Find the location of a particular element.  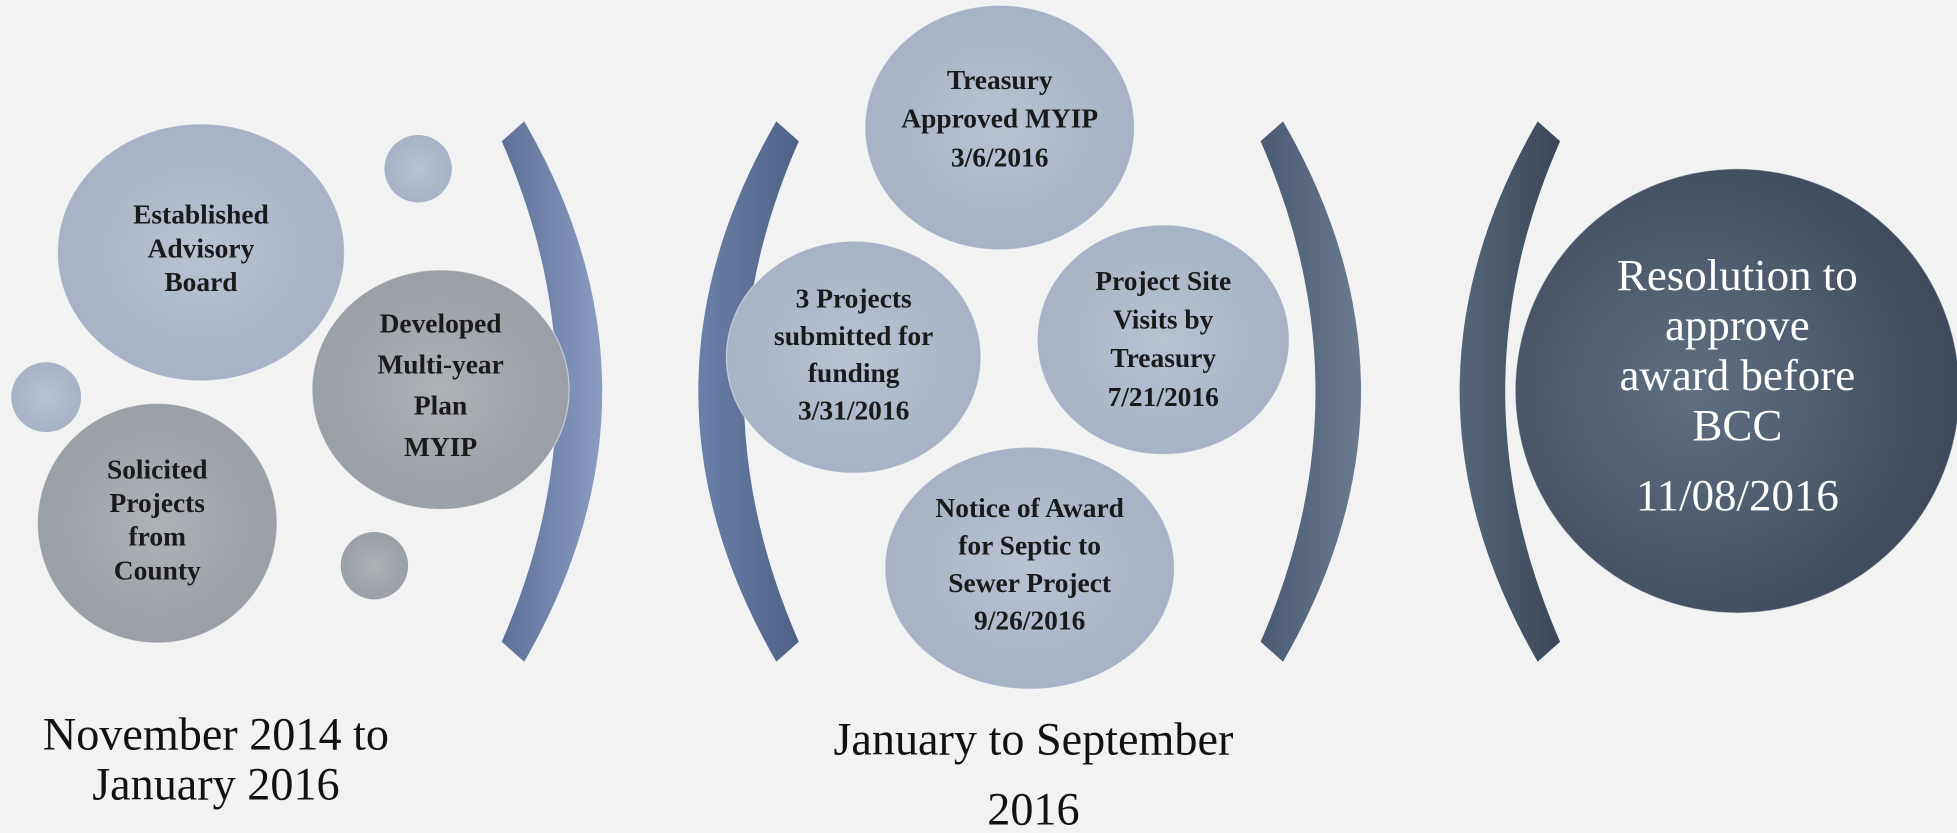

bubble-text: Multi-year is located at coordinates (440, 364).